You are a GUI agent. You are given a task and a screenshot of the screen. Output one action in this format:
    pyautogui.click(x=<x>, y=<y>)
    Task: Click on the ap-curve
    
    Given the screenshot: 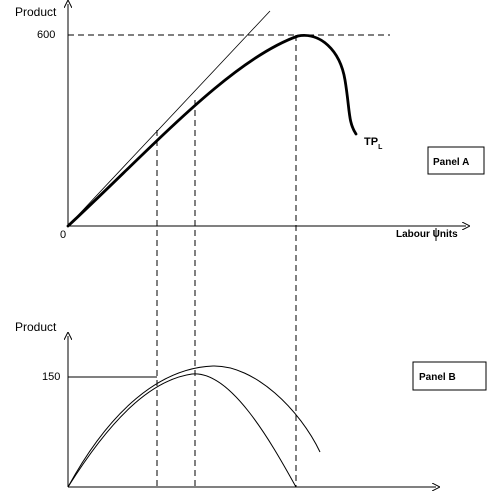 What is the action you would take?
    pyautogui.click(x=194, y=426)
    